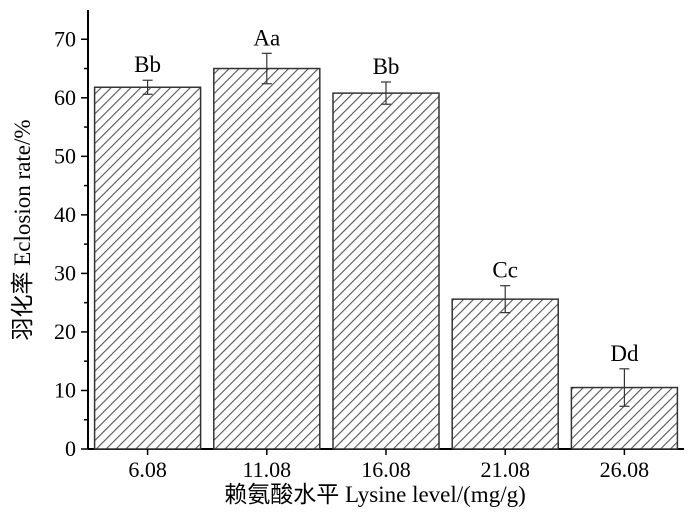 The image size is (700, 513). What do you see at coordinates (147, 469) in the screenshot?
I see `x-tick-label: 6.08` at bounding box center [147, 469].